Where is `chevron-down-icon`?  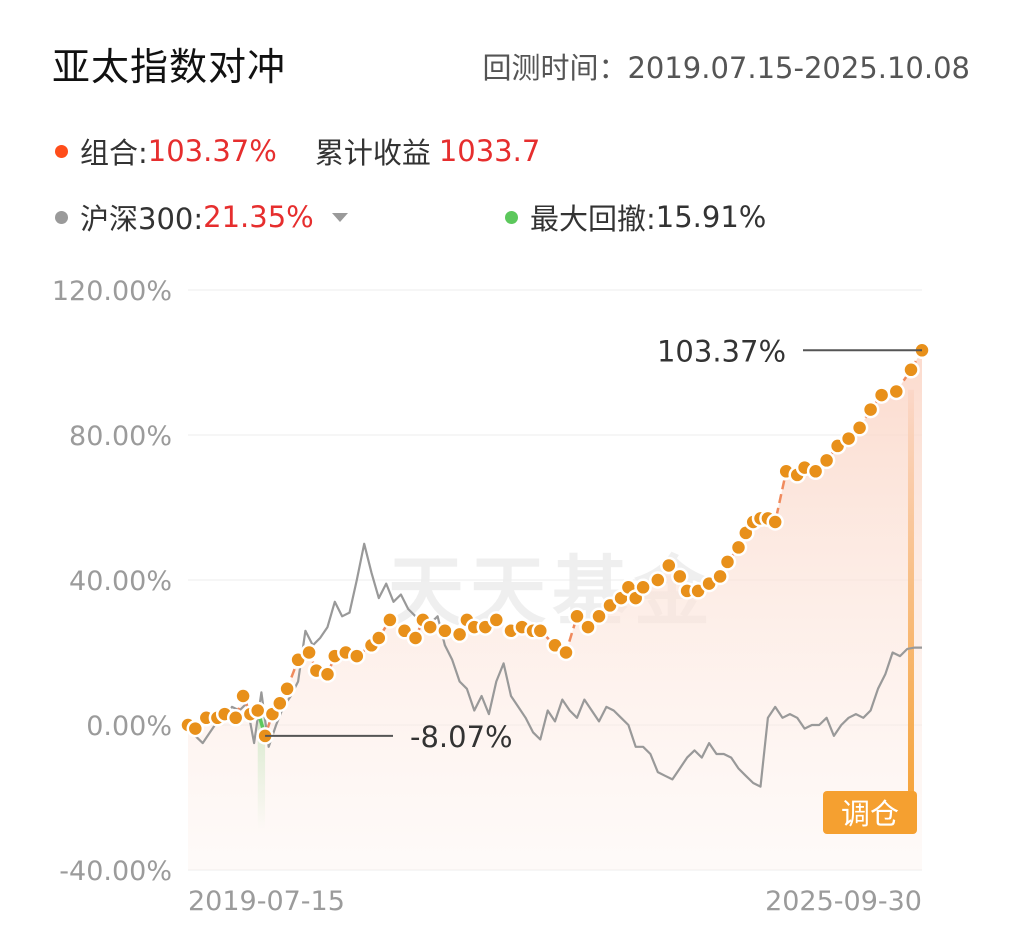 chevron-down-icon is located at coordinates (339, 217).